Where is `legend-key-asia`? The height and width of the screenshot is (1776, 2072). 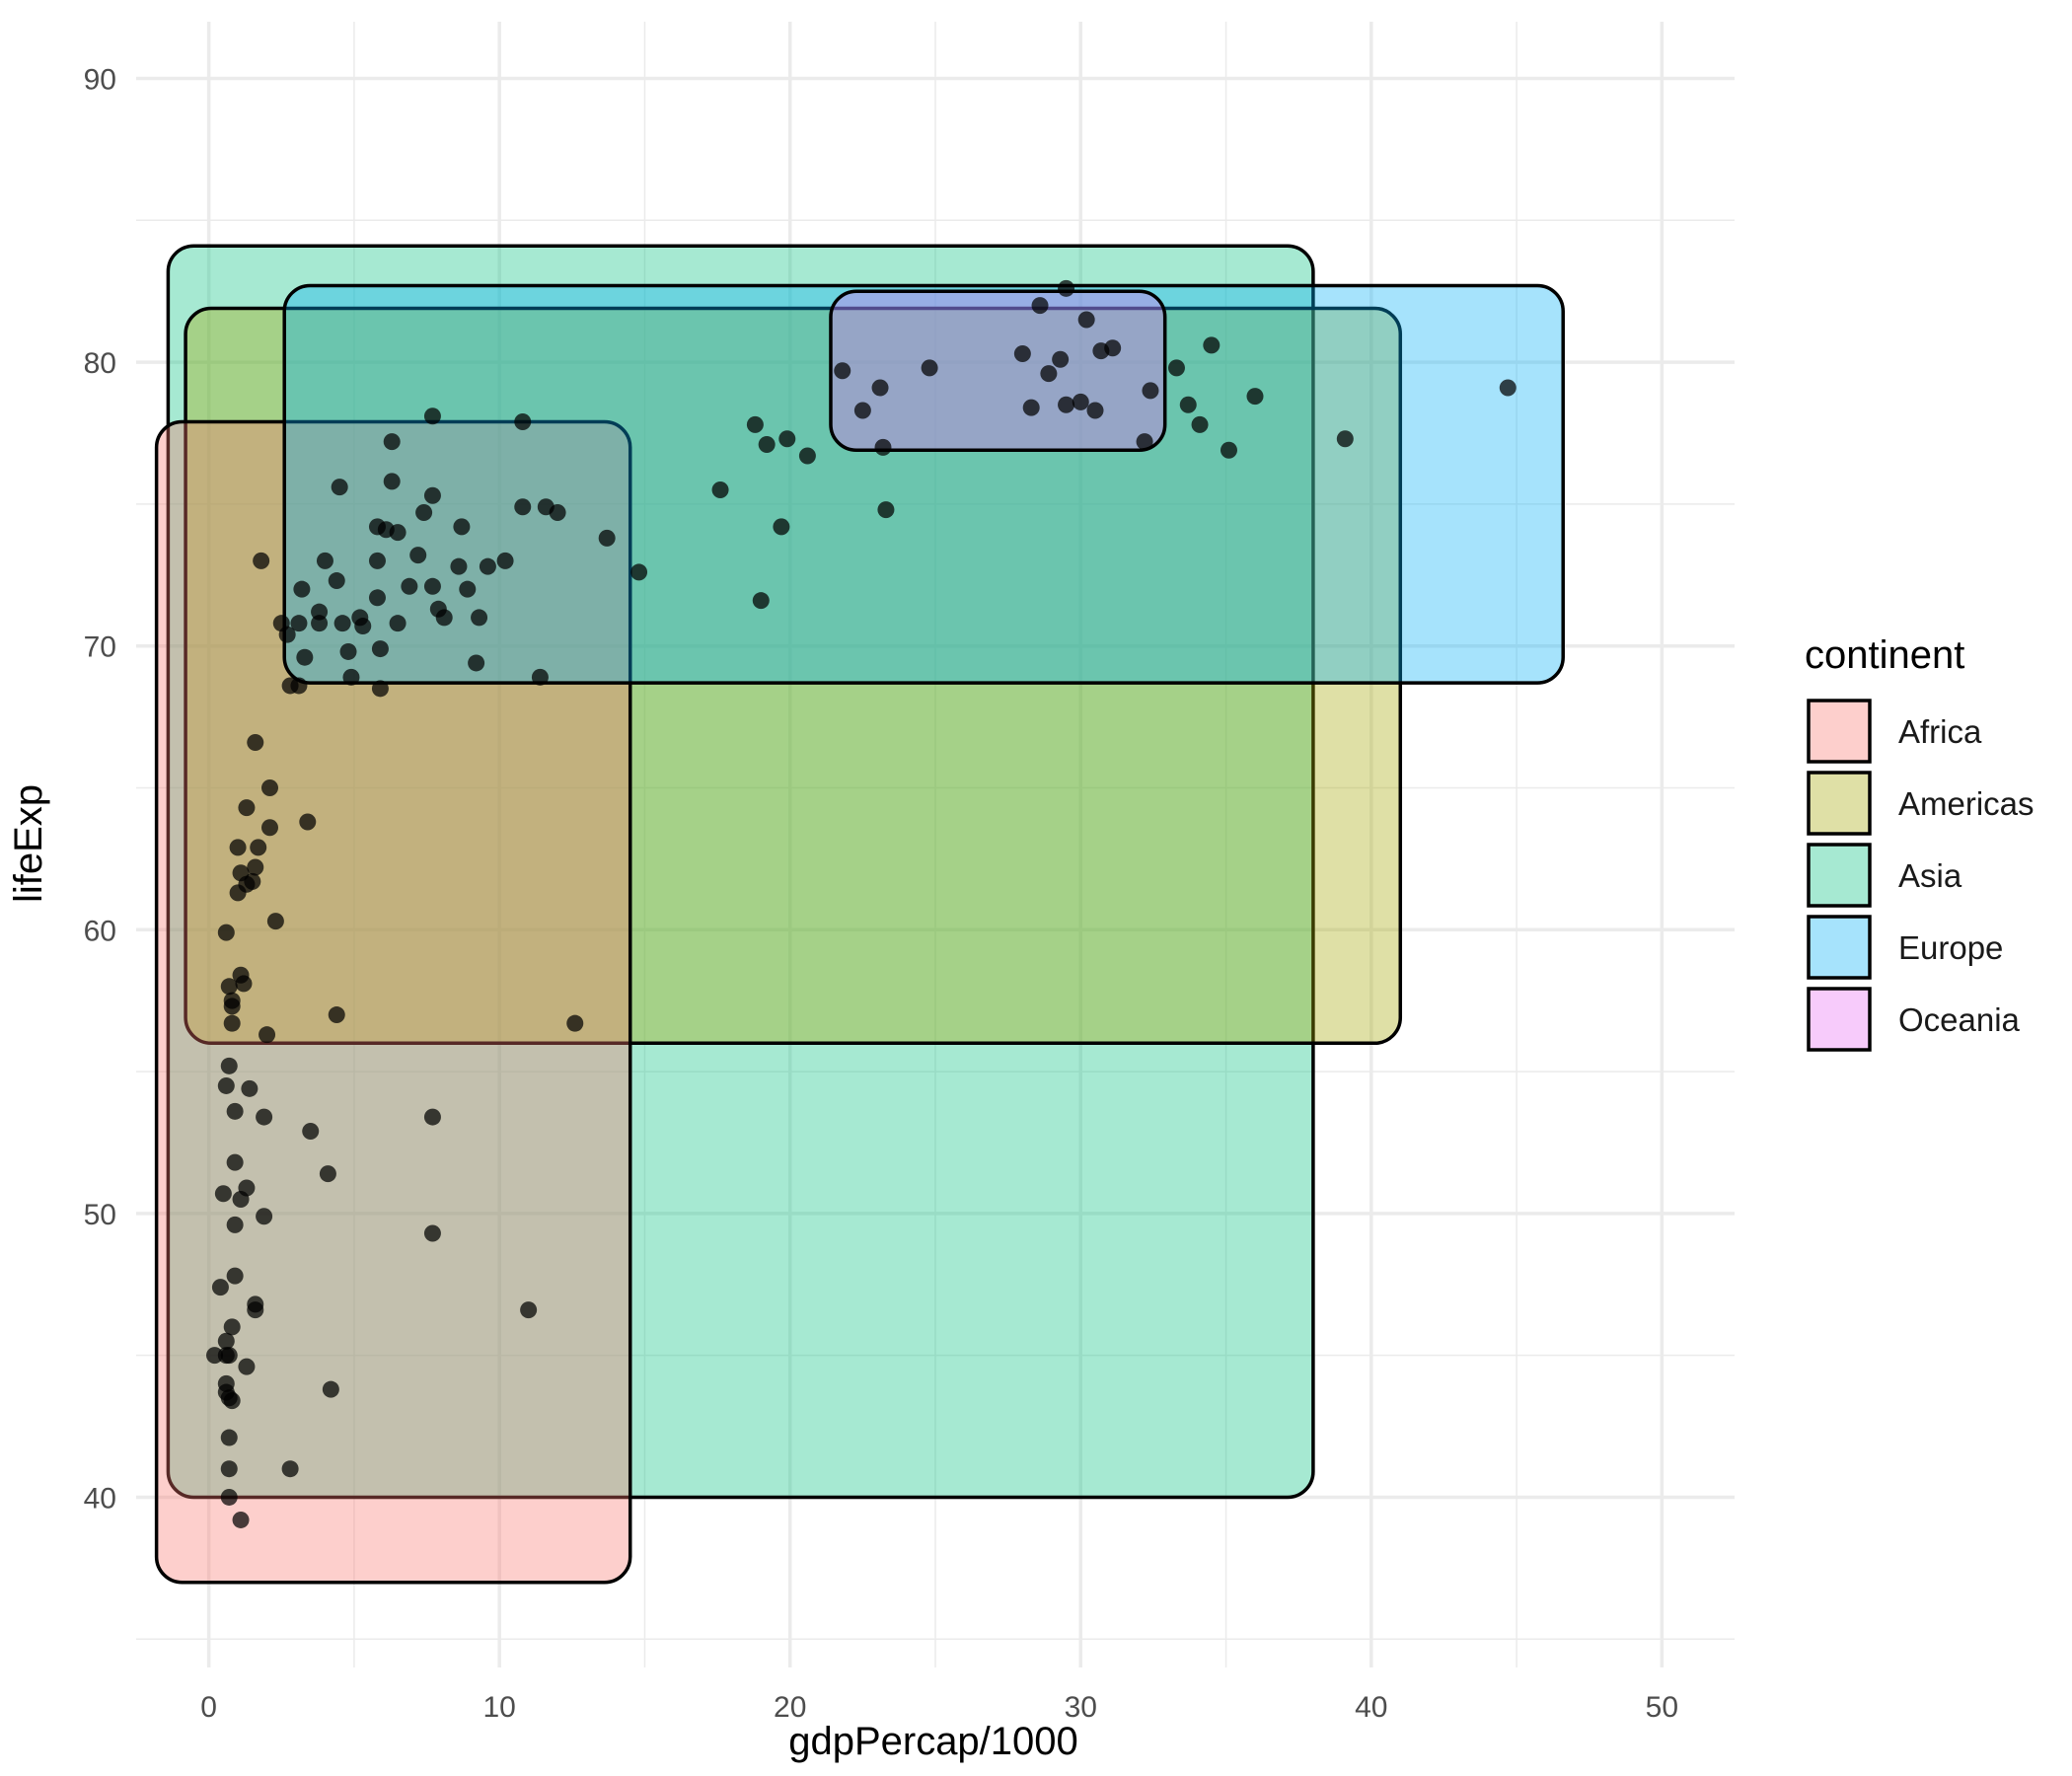 legend-key-asia is located at coordinates (1840, 876).